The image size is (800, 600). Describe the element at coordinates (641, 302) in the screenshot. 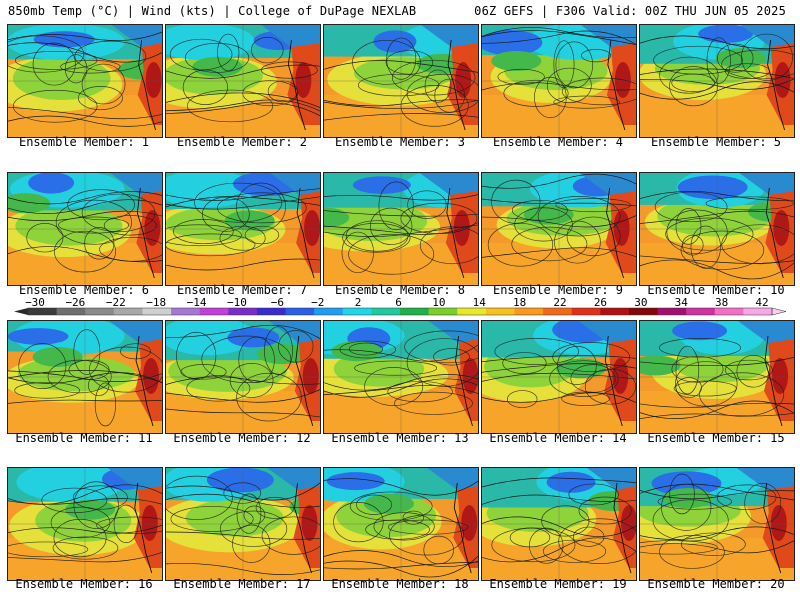

I see `colorbar-tick-label: 30` at that location.